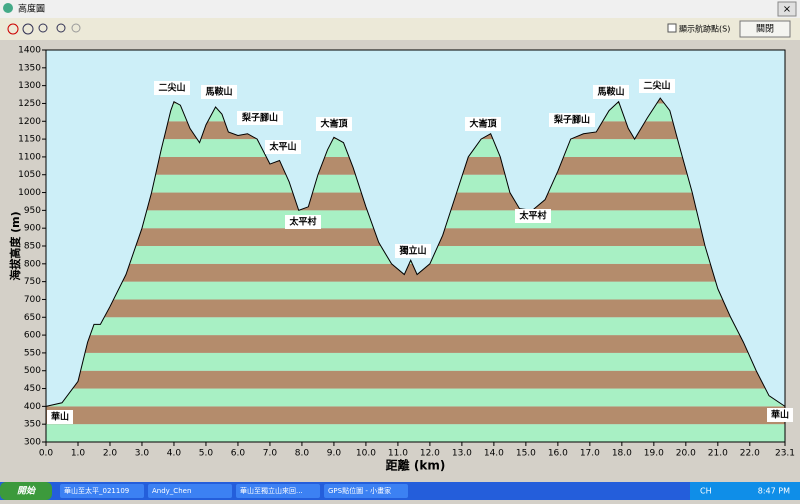  I want to click on start-button, so click(26, 491).